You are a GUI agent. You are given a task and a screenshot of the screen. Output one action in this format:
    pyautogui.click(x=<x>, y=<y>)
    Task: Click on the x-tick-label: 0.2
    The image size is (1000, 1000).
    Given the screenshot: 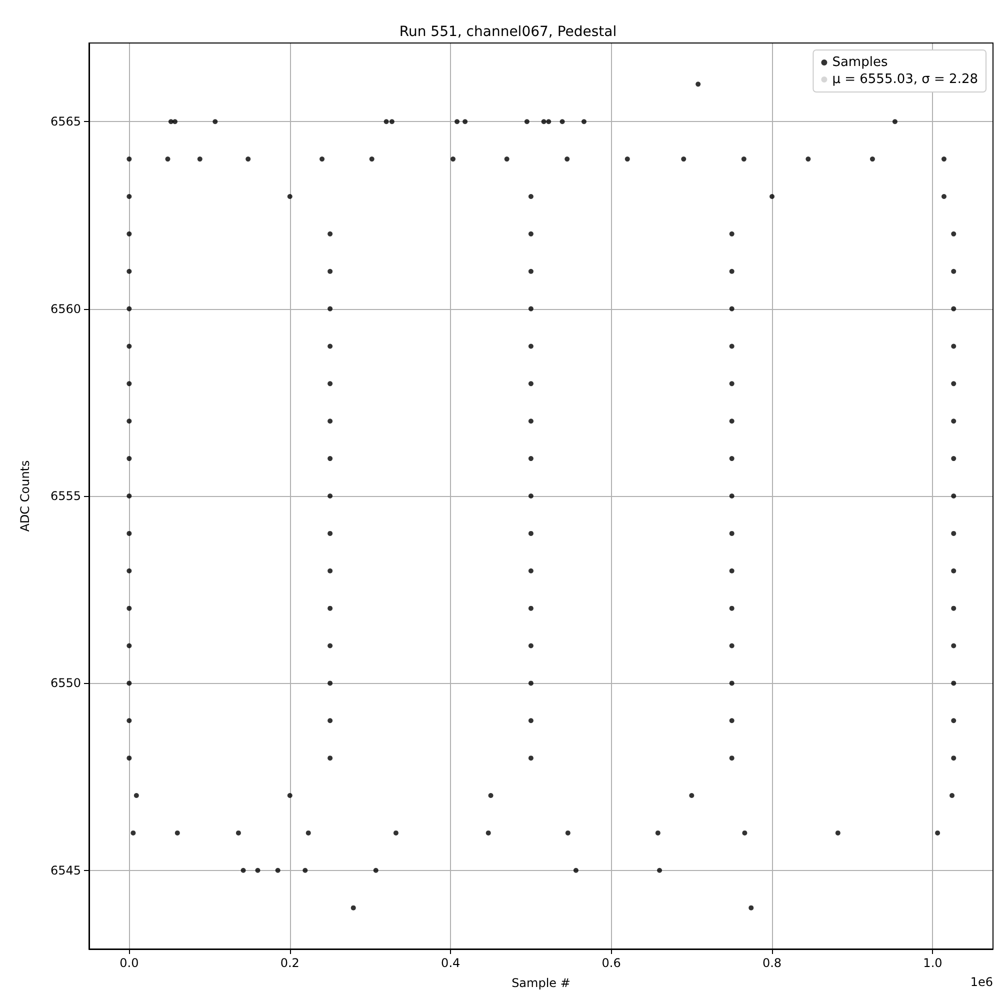 What is the action you would take?
    pyautogui.click(x=290, y=963)
    